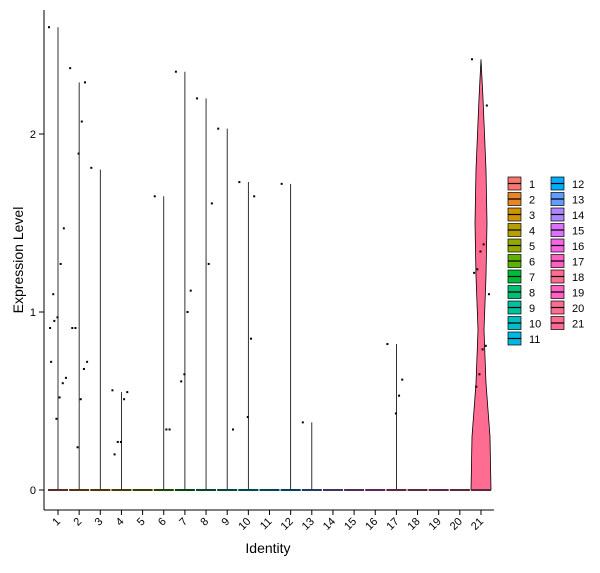 The width and height of the screenshot is (600, 573). What do you see at coordinates (267, 548) in the screenshot?
I see `x-axis-title: Identity` at bounding box center [267, 548].